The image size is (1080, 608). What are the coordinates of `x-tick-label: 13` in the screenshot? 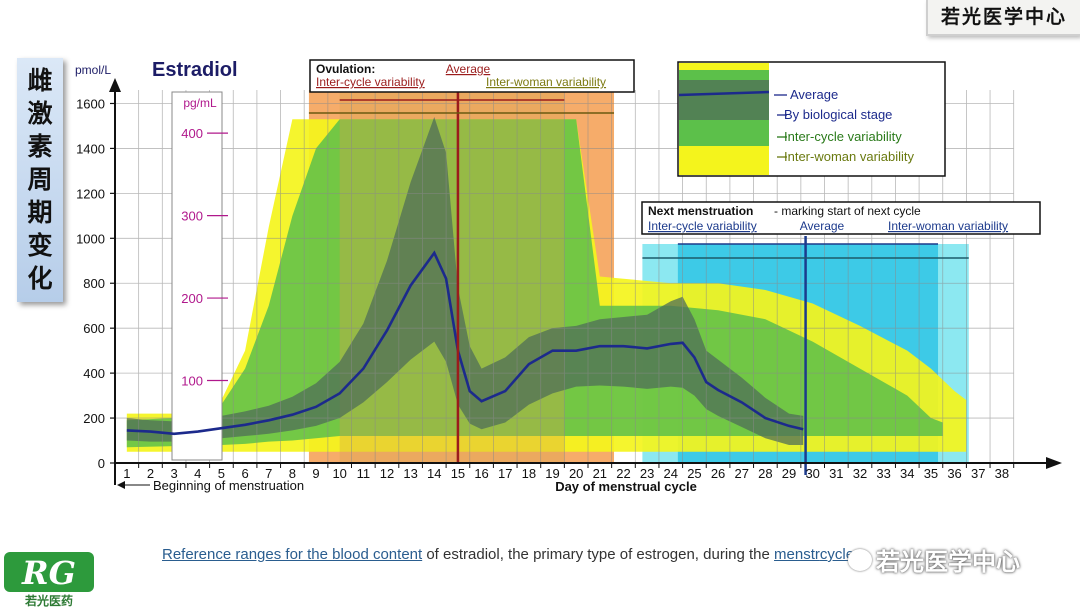 It's located at (410, 473).